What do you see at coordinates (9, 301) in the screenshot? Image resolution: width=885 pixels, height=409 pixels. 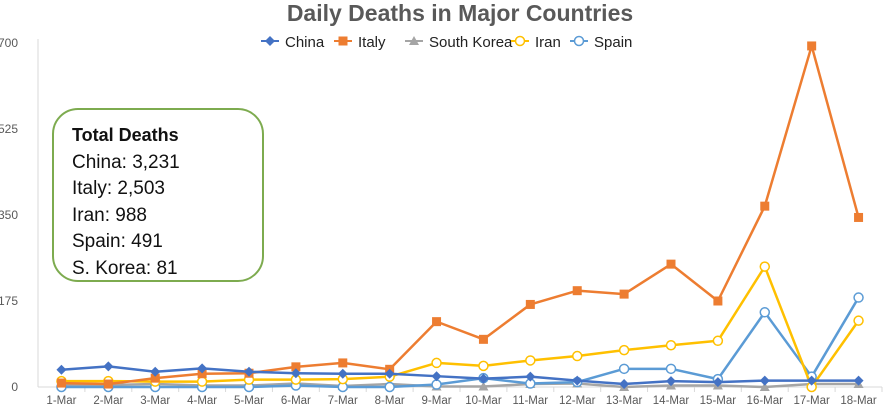 I see `y-tick-label: 175` at bounding box center [9, 301].